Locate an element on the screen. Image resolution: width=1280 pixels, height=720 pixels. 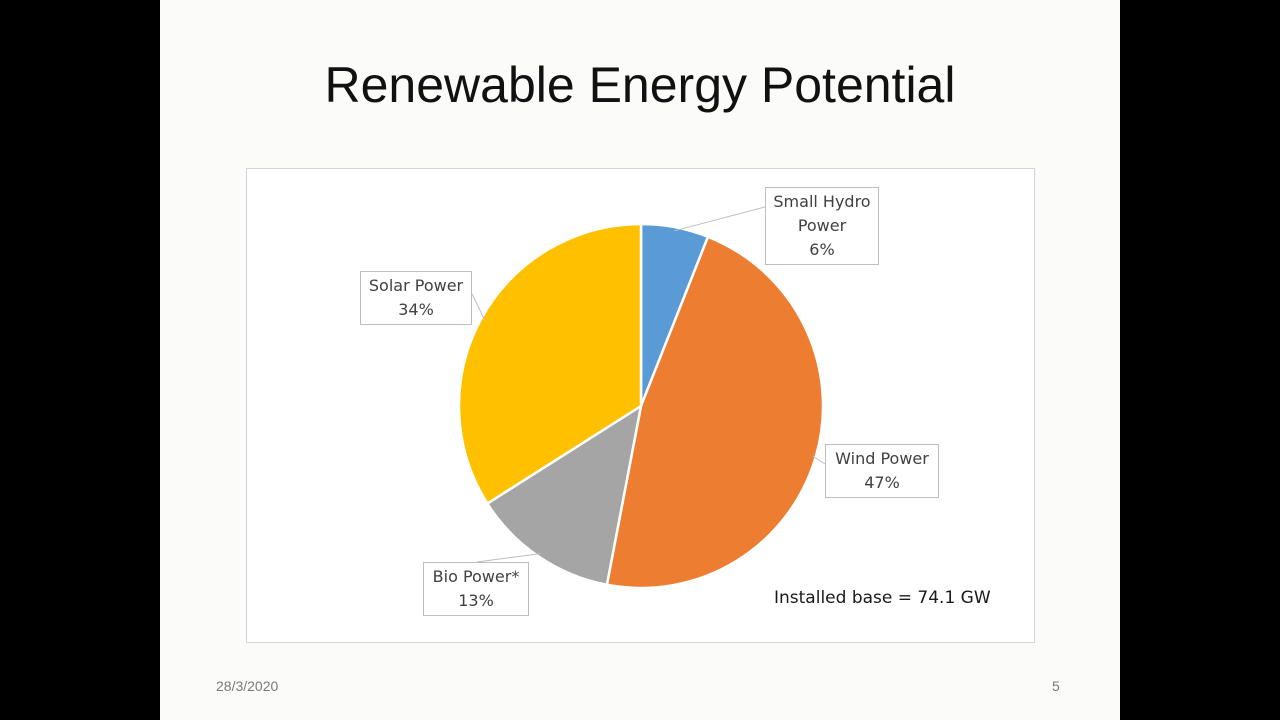
data-label-small-hydro-line2: Power is located at coordinates (822, 225).